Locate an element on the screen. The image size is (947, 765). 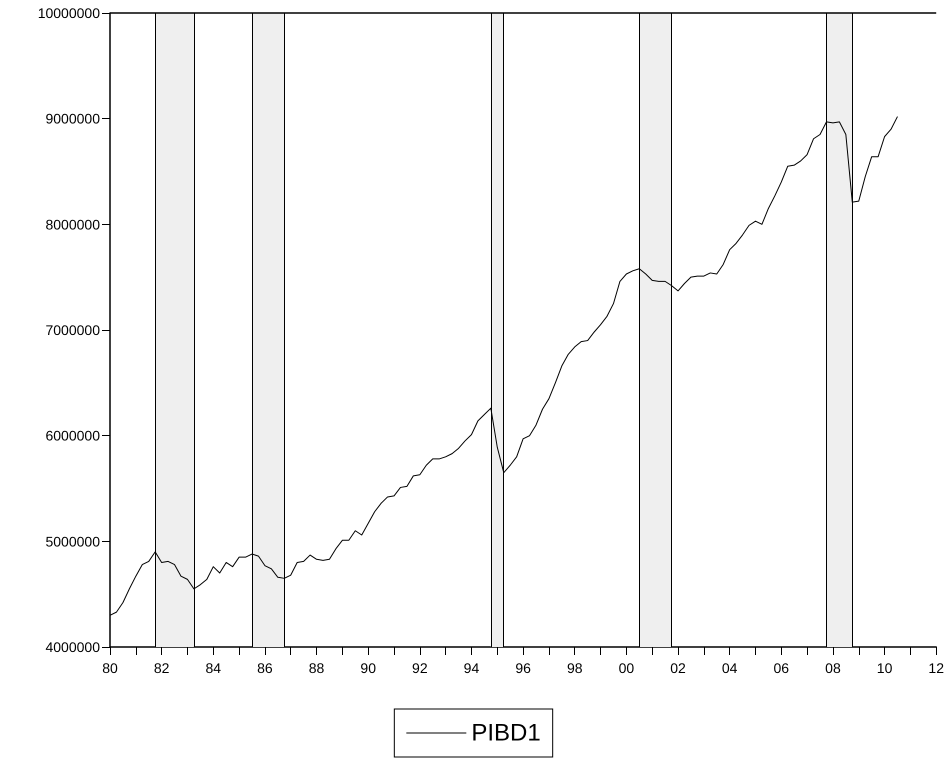
x-tick-label: 10 is located at coordinates (884, 668).